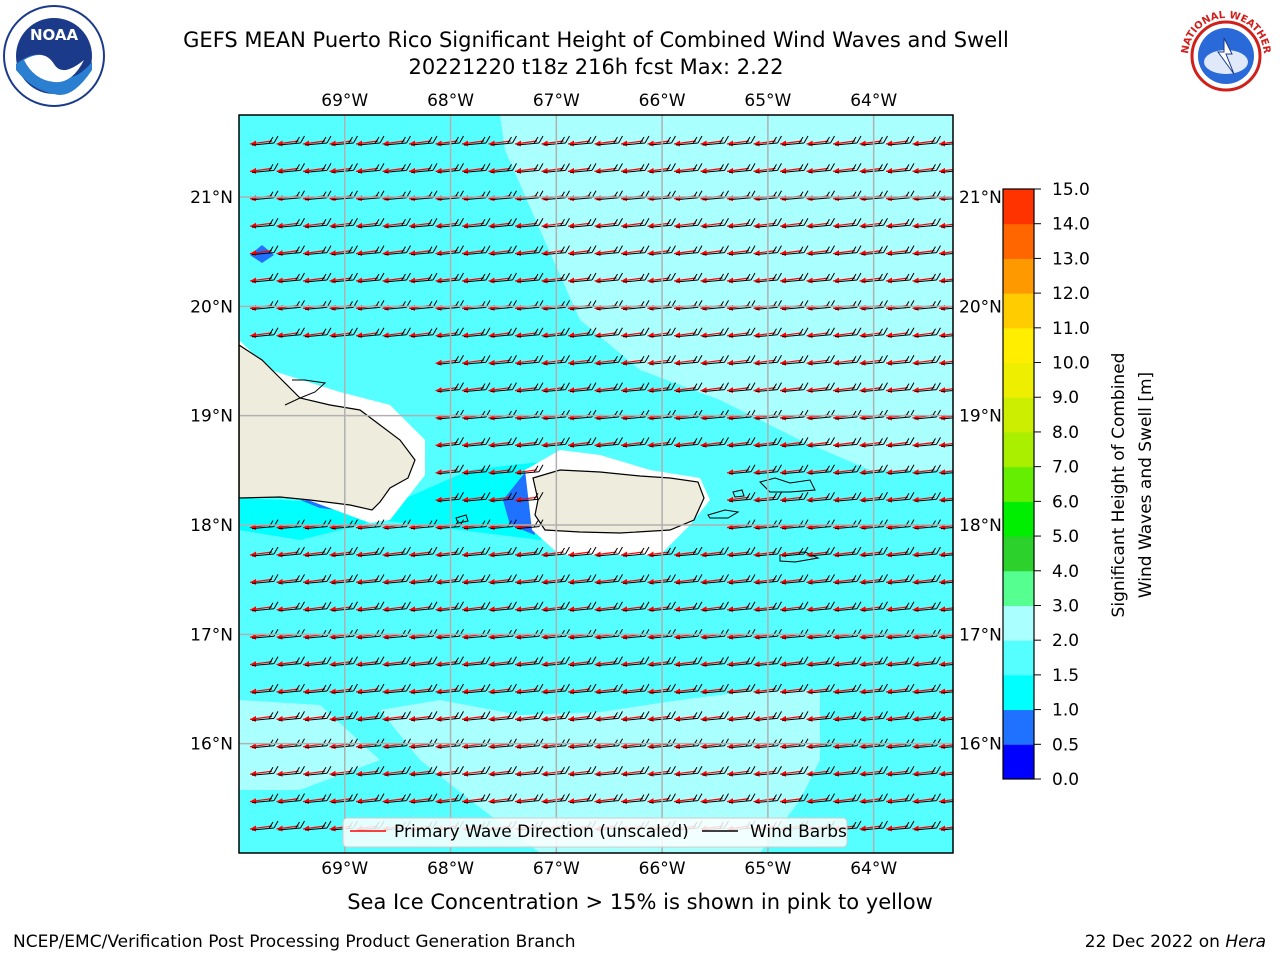 The width and height of the screenshot is (1280, 960). I want to click on colorbar-tick-label: 14.0, so click(1071, 225).